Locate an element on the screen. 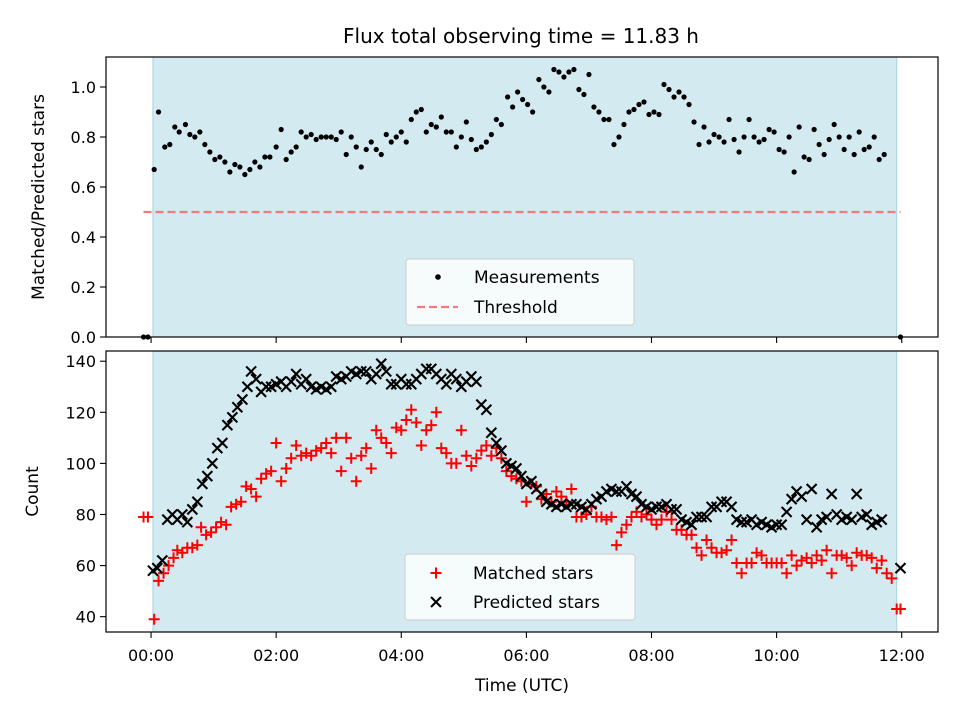 The image size is (960, 720). bottom-legend: Matched stars Predicted stars is located at coordinates (520, 587).